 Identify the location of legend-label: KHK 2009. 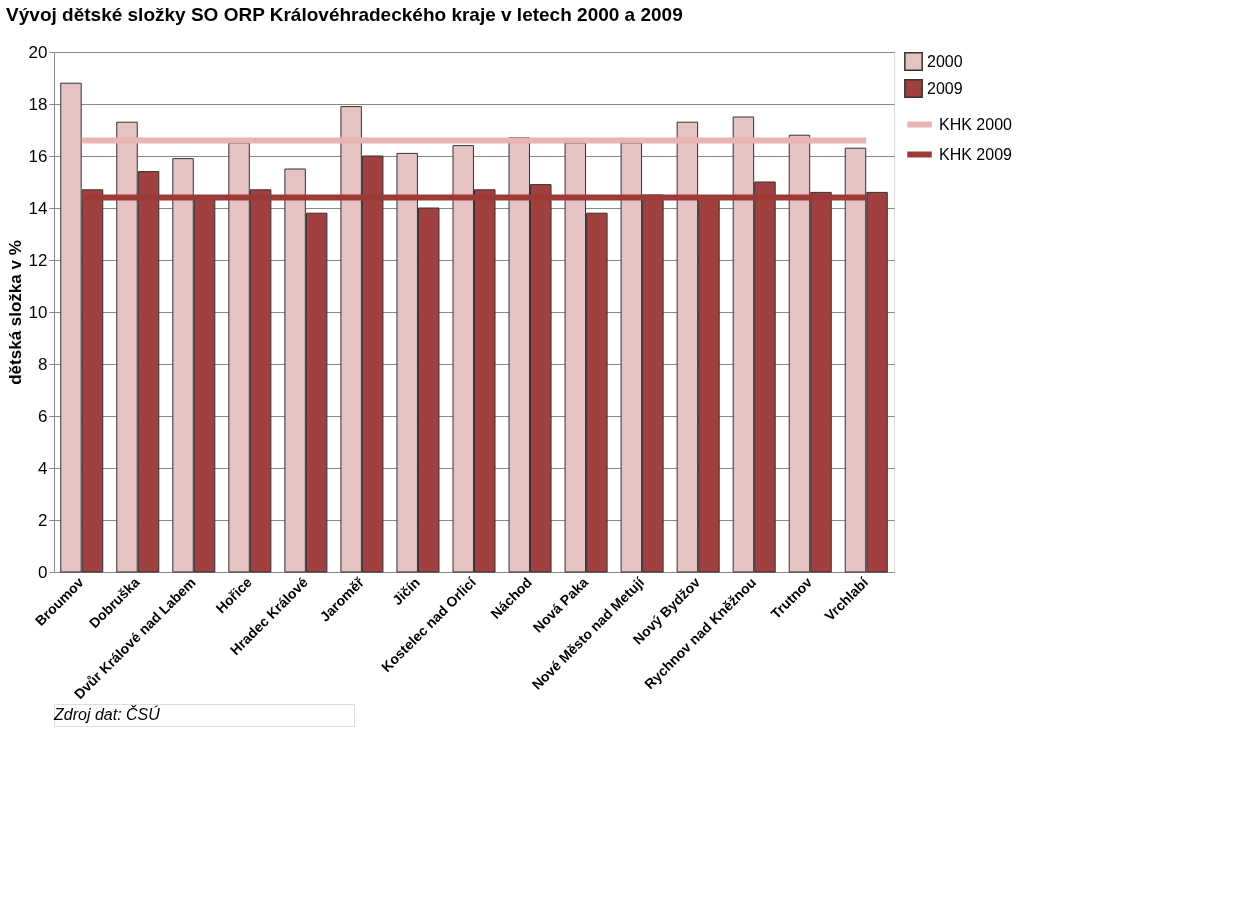
(976, 154).